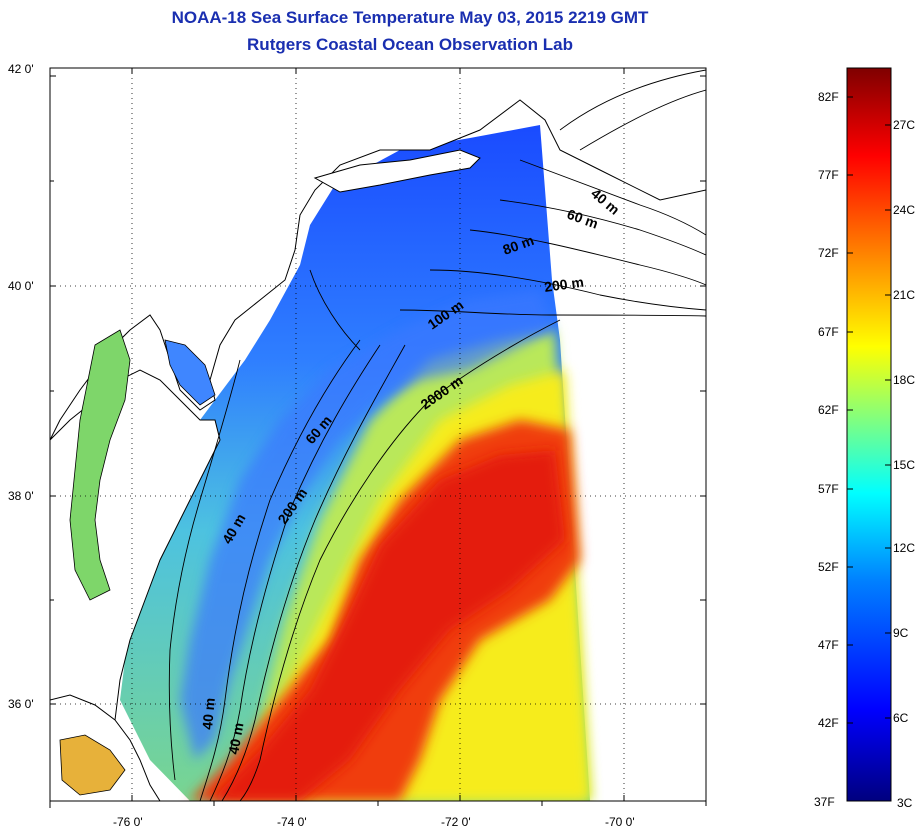  What do you see at coordinates (869, 410) in the screenshot?
I see `colorbar-ticks` at bounding box center [869, 410].